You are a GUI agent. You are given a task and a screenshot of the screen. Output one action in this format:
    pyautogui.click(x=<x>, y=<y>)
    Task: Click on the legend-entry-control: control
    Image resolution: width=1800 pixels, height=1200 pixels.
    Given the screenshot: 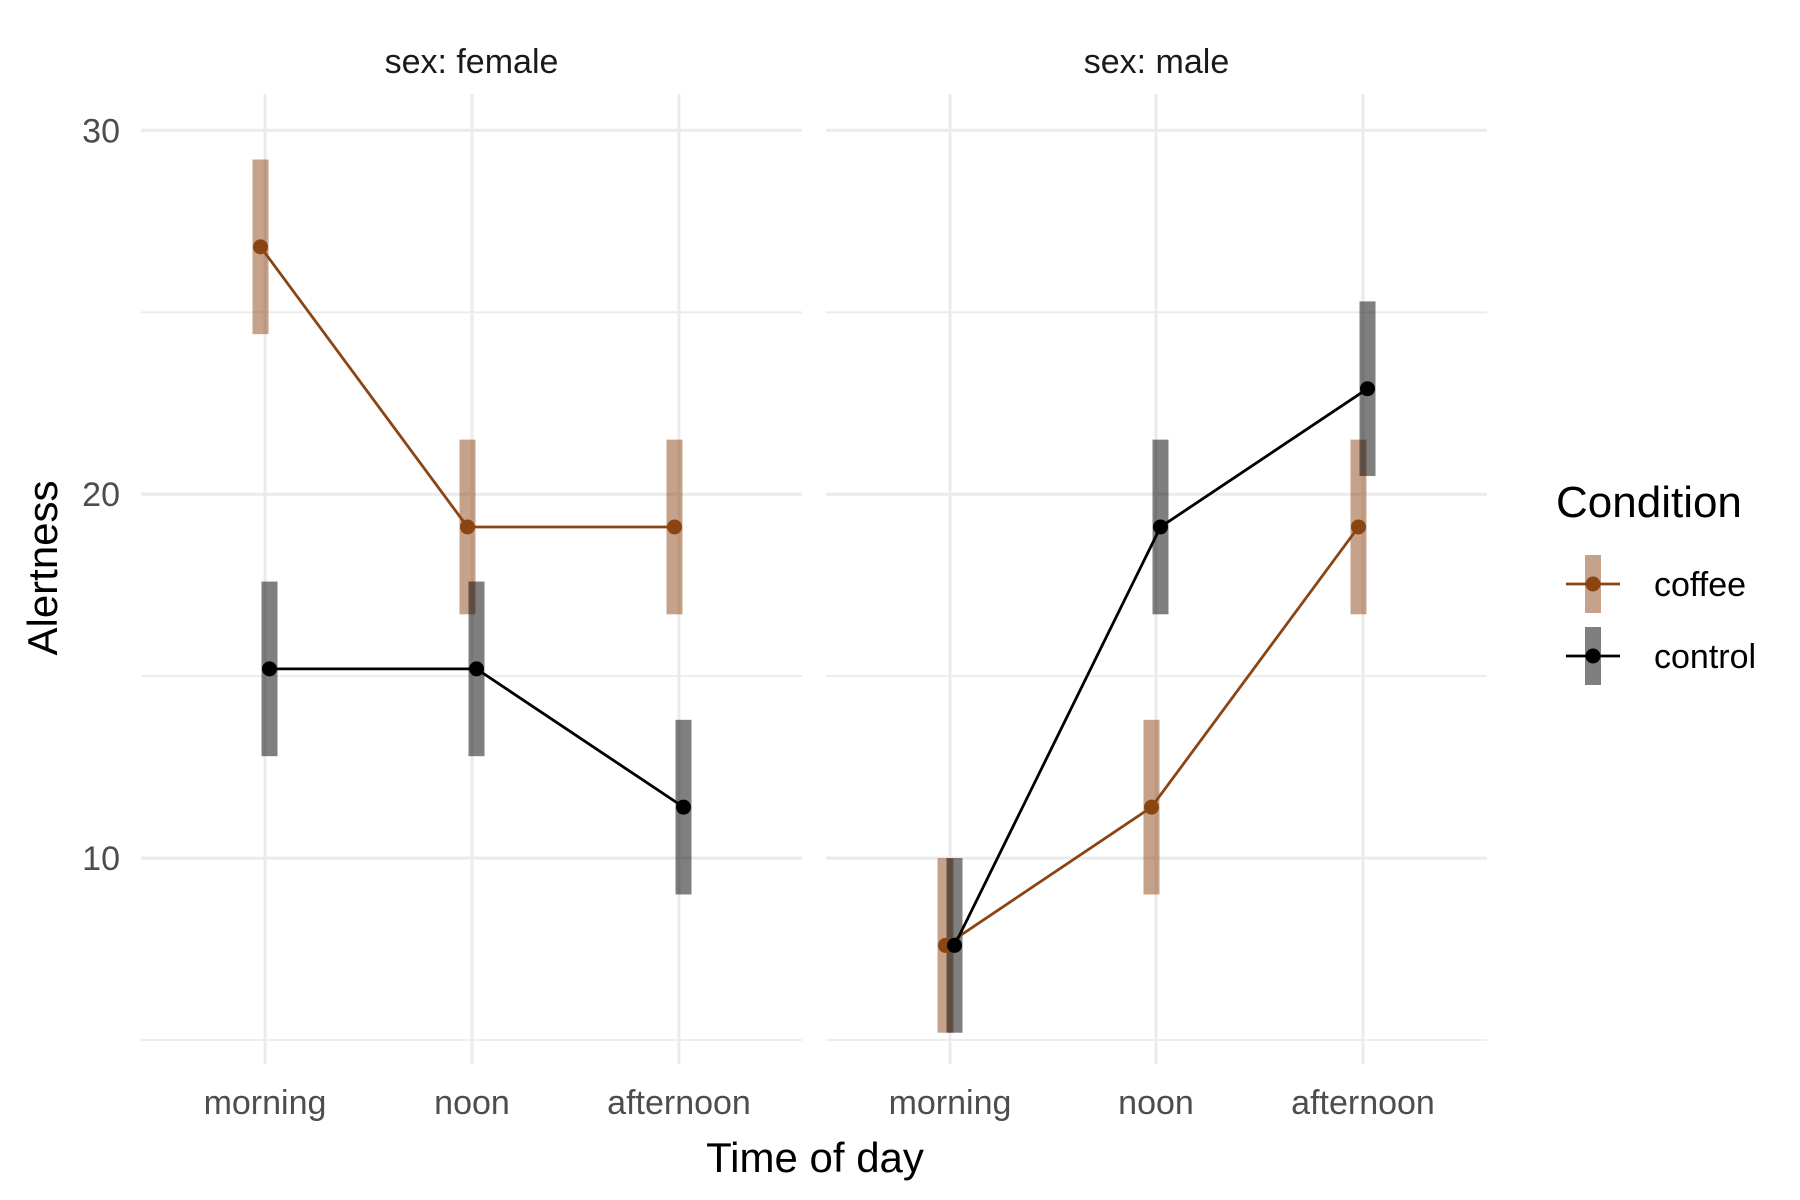 What is the action you would take?
    pyautogui.click(x=1661, y=656)
    